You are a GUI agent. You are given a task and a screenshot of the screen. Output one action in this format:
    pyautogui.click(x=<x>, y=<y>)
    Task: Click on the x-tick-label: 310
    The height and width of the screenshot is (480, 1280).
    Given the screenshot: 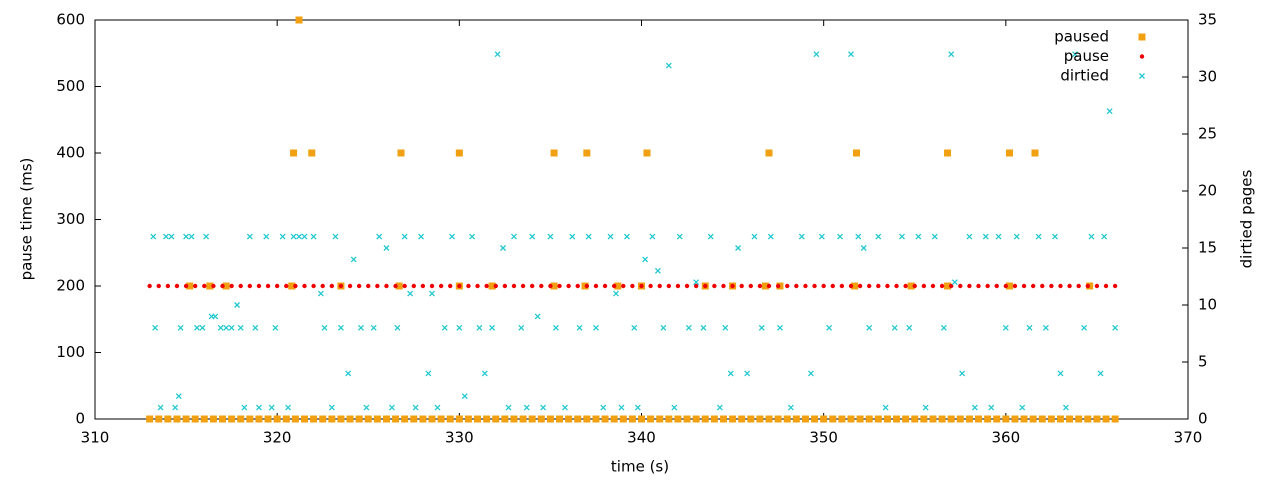 What is the action you would take?
    pyautogui.click(x=95, y=438)
    